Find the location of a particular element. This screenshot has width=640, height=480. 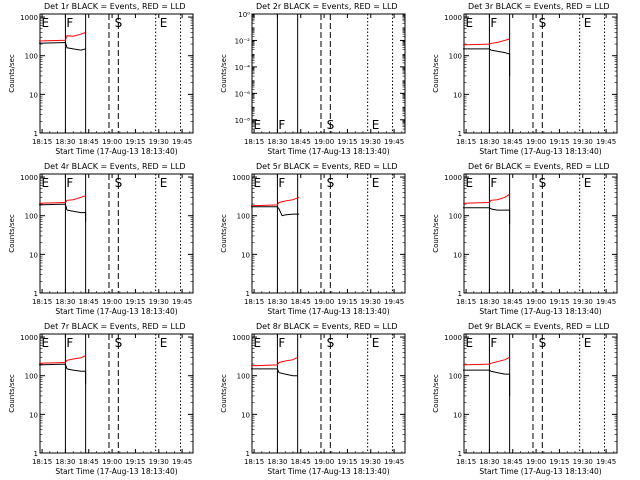

subplot-title: Det 5r BLACK = Events, RED = LLD is located at coordinates (327, 166).